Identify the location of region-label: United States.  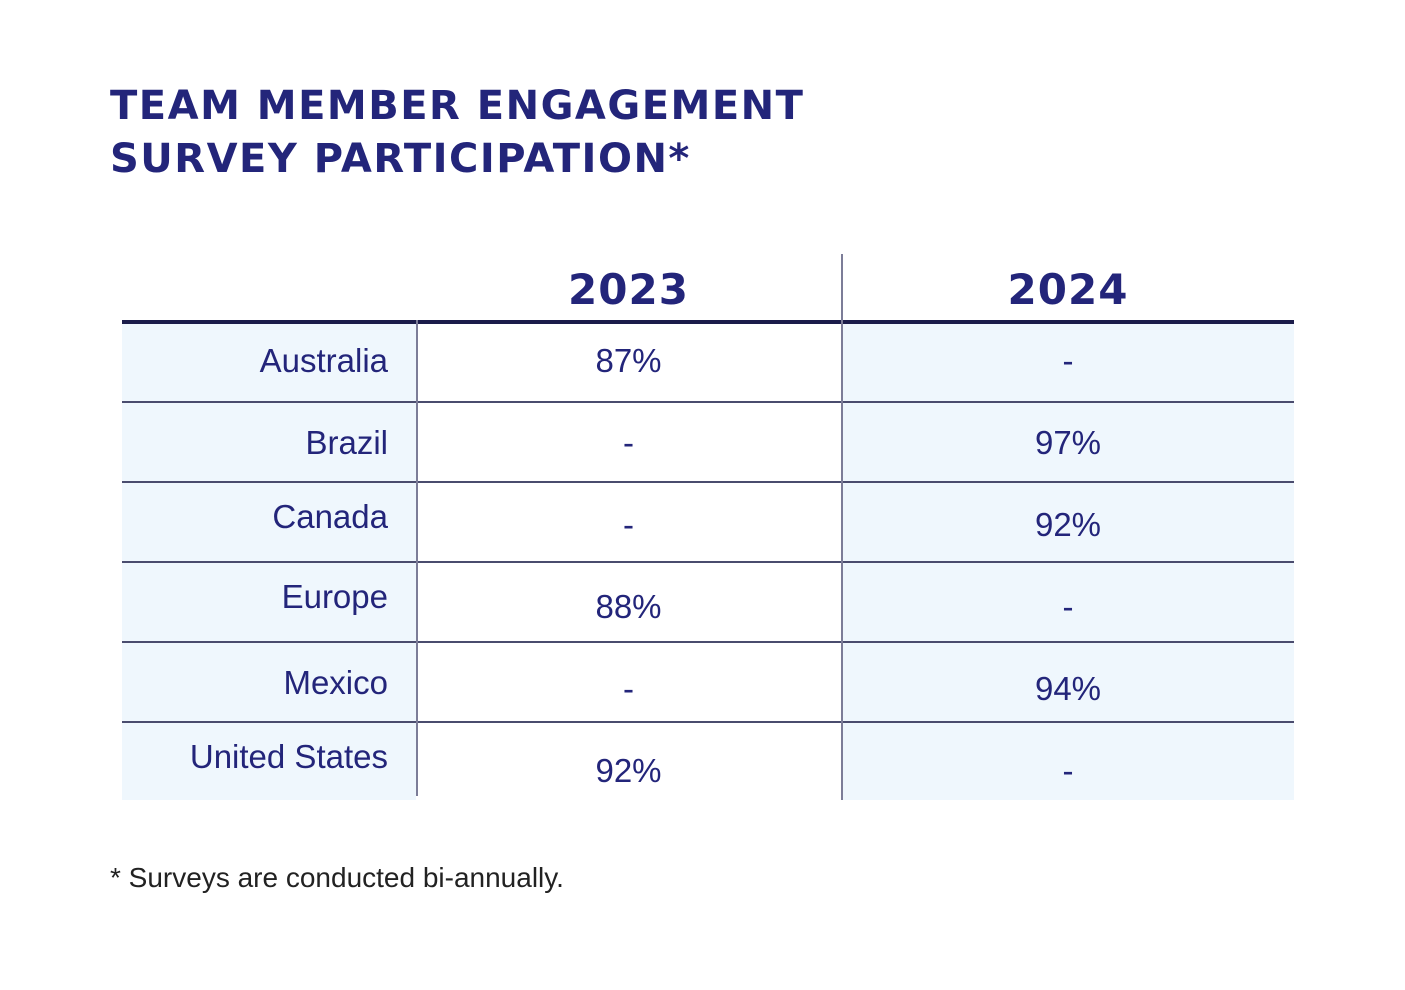
(288, 756).